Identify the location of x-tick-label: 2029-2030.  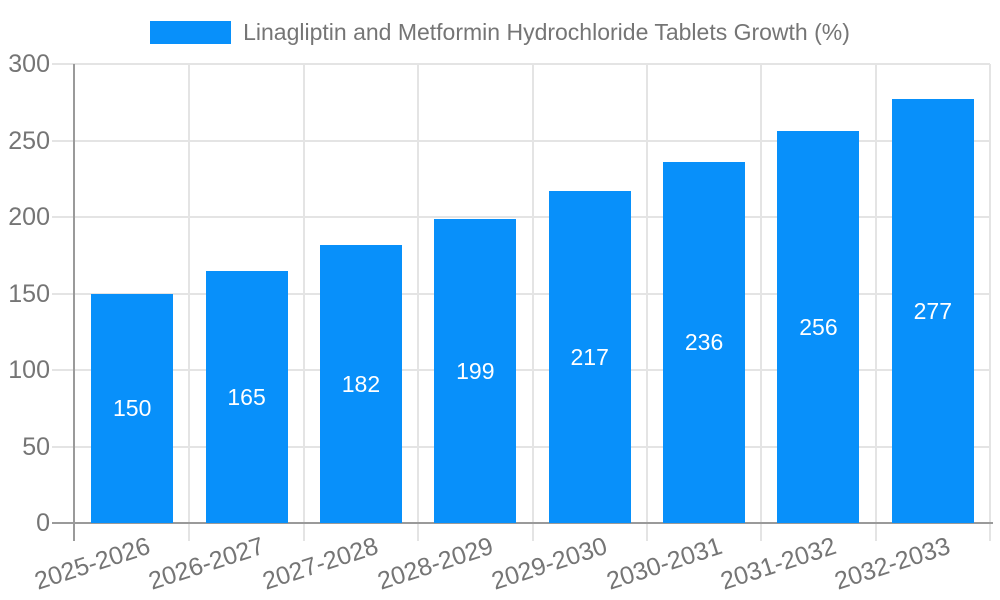
(549, 563).